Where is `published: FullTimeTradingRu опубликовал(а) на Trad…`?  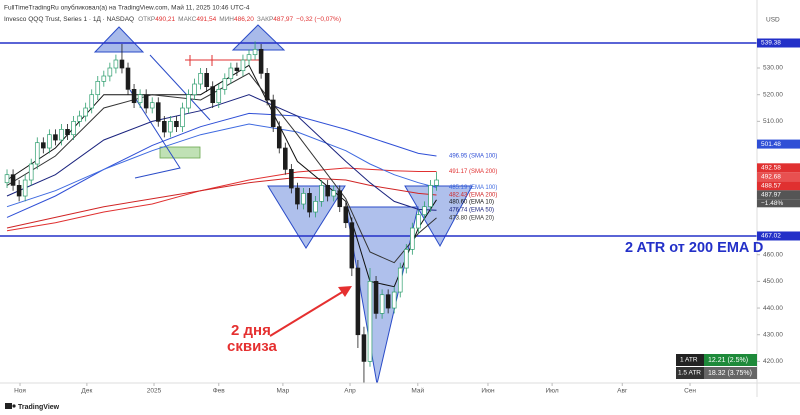
published: FullTimeTradingRu опубликовал(а) на Trad… is located at coordinates (127, 8).